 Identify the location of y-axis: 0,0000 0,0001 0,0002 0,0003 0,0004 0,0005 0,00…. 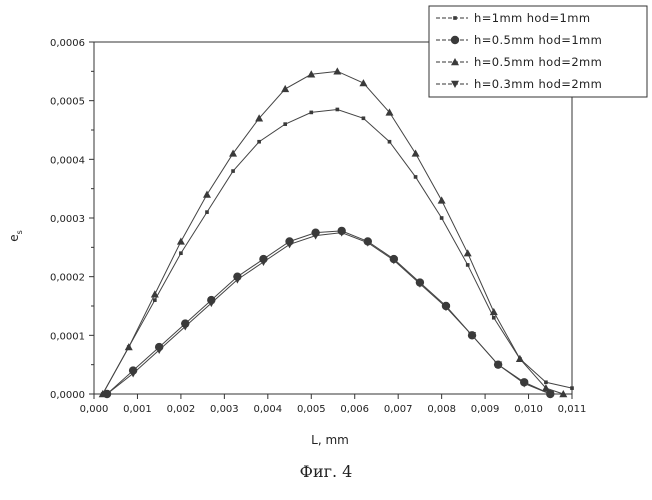
(72, 219).